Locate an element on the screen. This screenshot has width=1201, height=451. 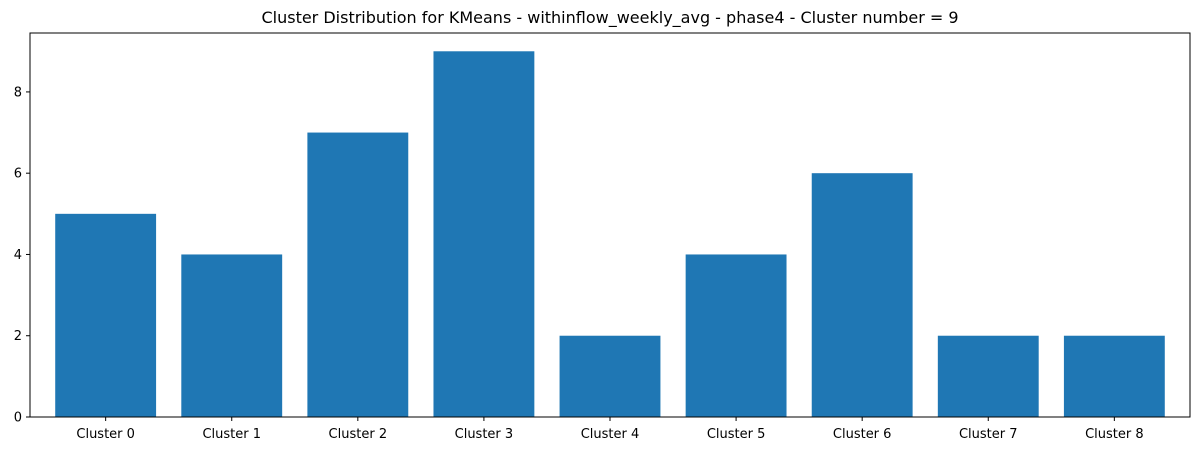
y-axis: 0 2 4 6 8 is located at coordinates (22, 255).